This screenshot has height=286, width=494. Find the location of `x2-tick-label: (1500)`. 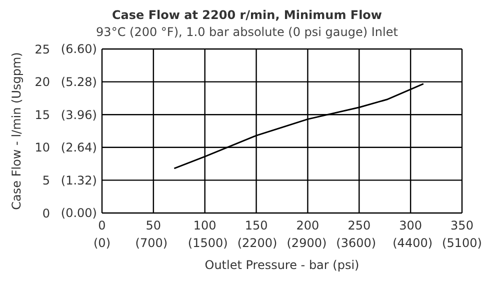

x2-tick-label: (1500) is located at coordinates (208, 243).